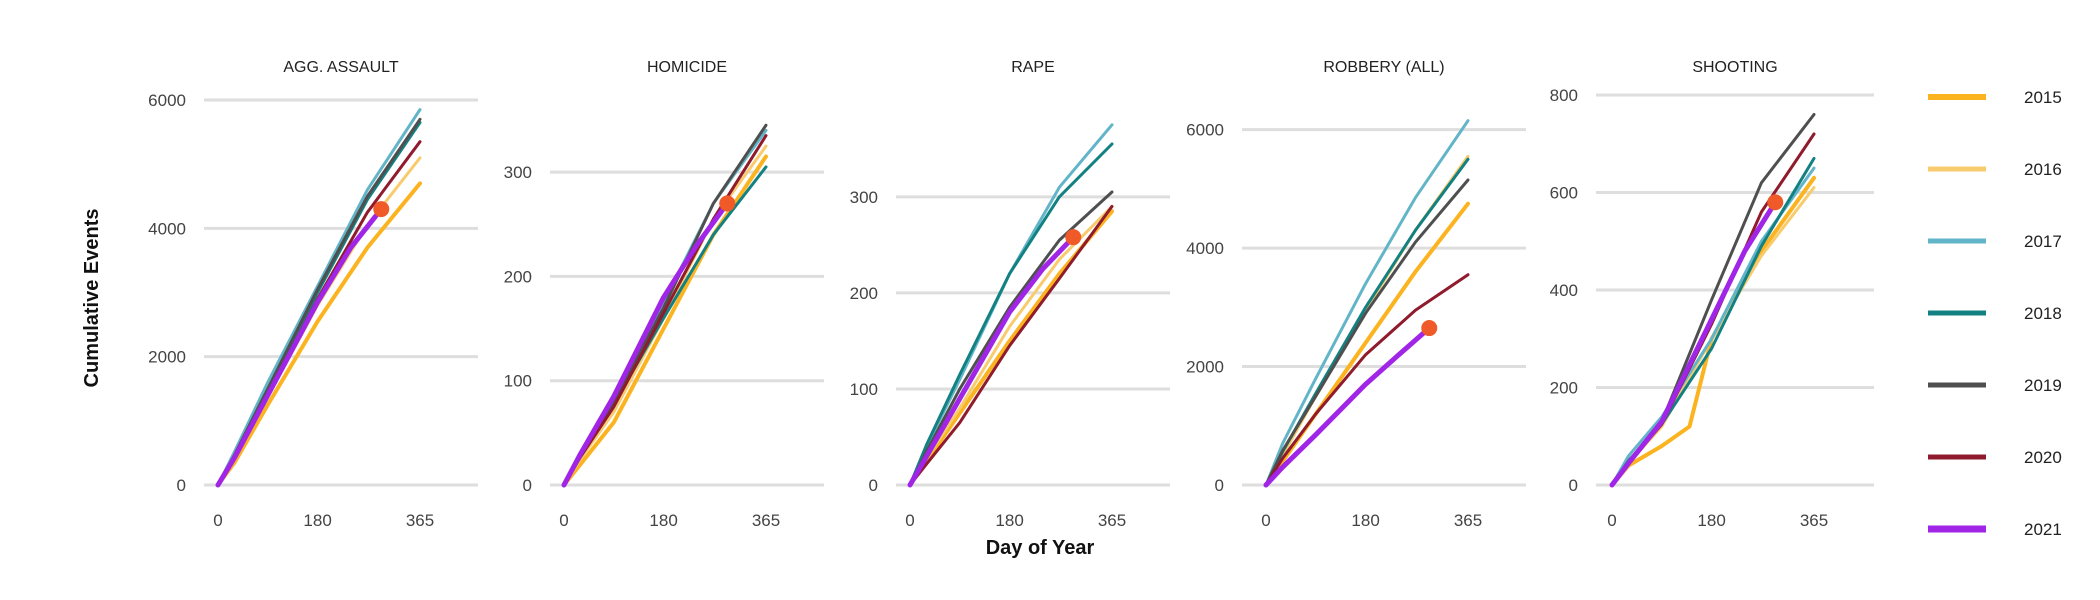 This screenshot has width=2100, height=600. I want to click on facet-panel: RAPE 0 100 200 300 0 180 365, so click(1010, 294).